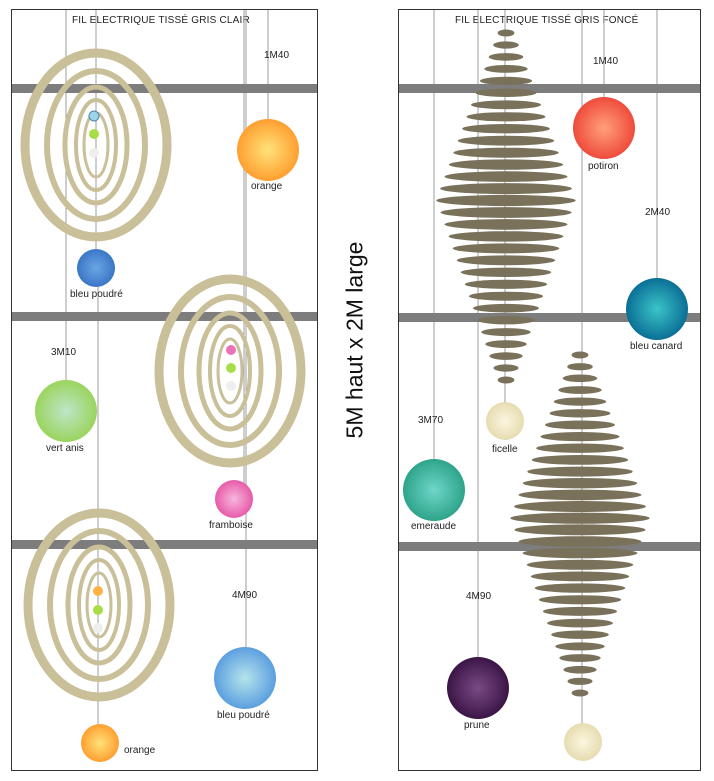  Describe the element at coordinates (94, 134) in the screenshot. I see `bead-green` at that location.